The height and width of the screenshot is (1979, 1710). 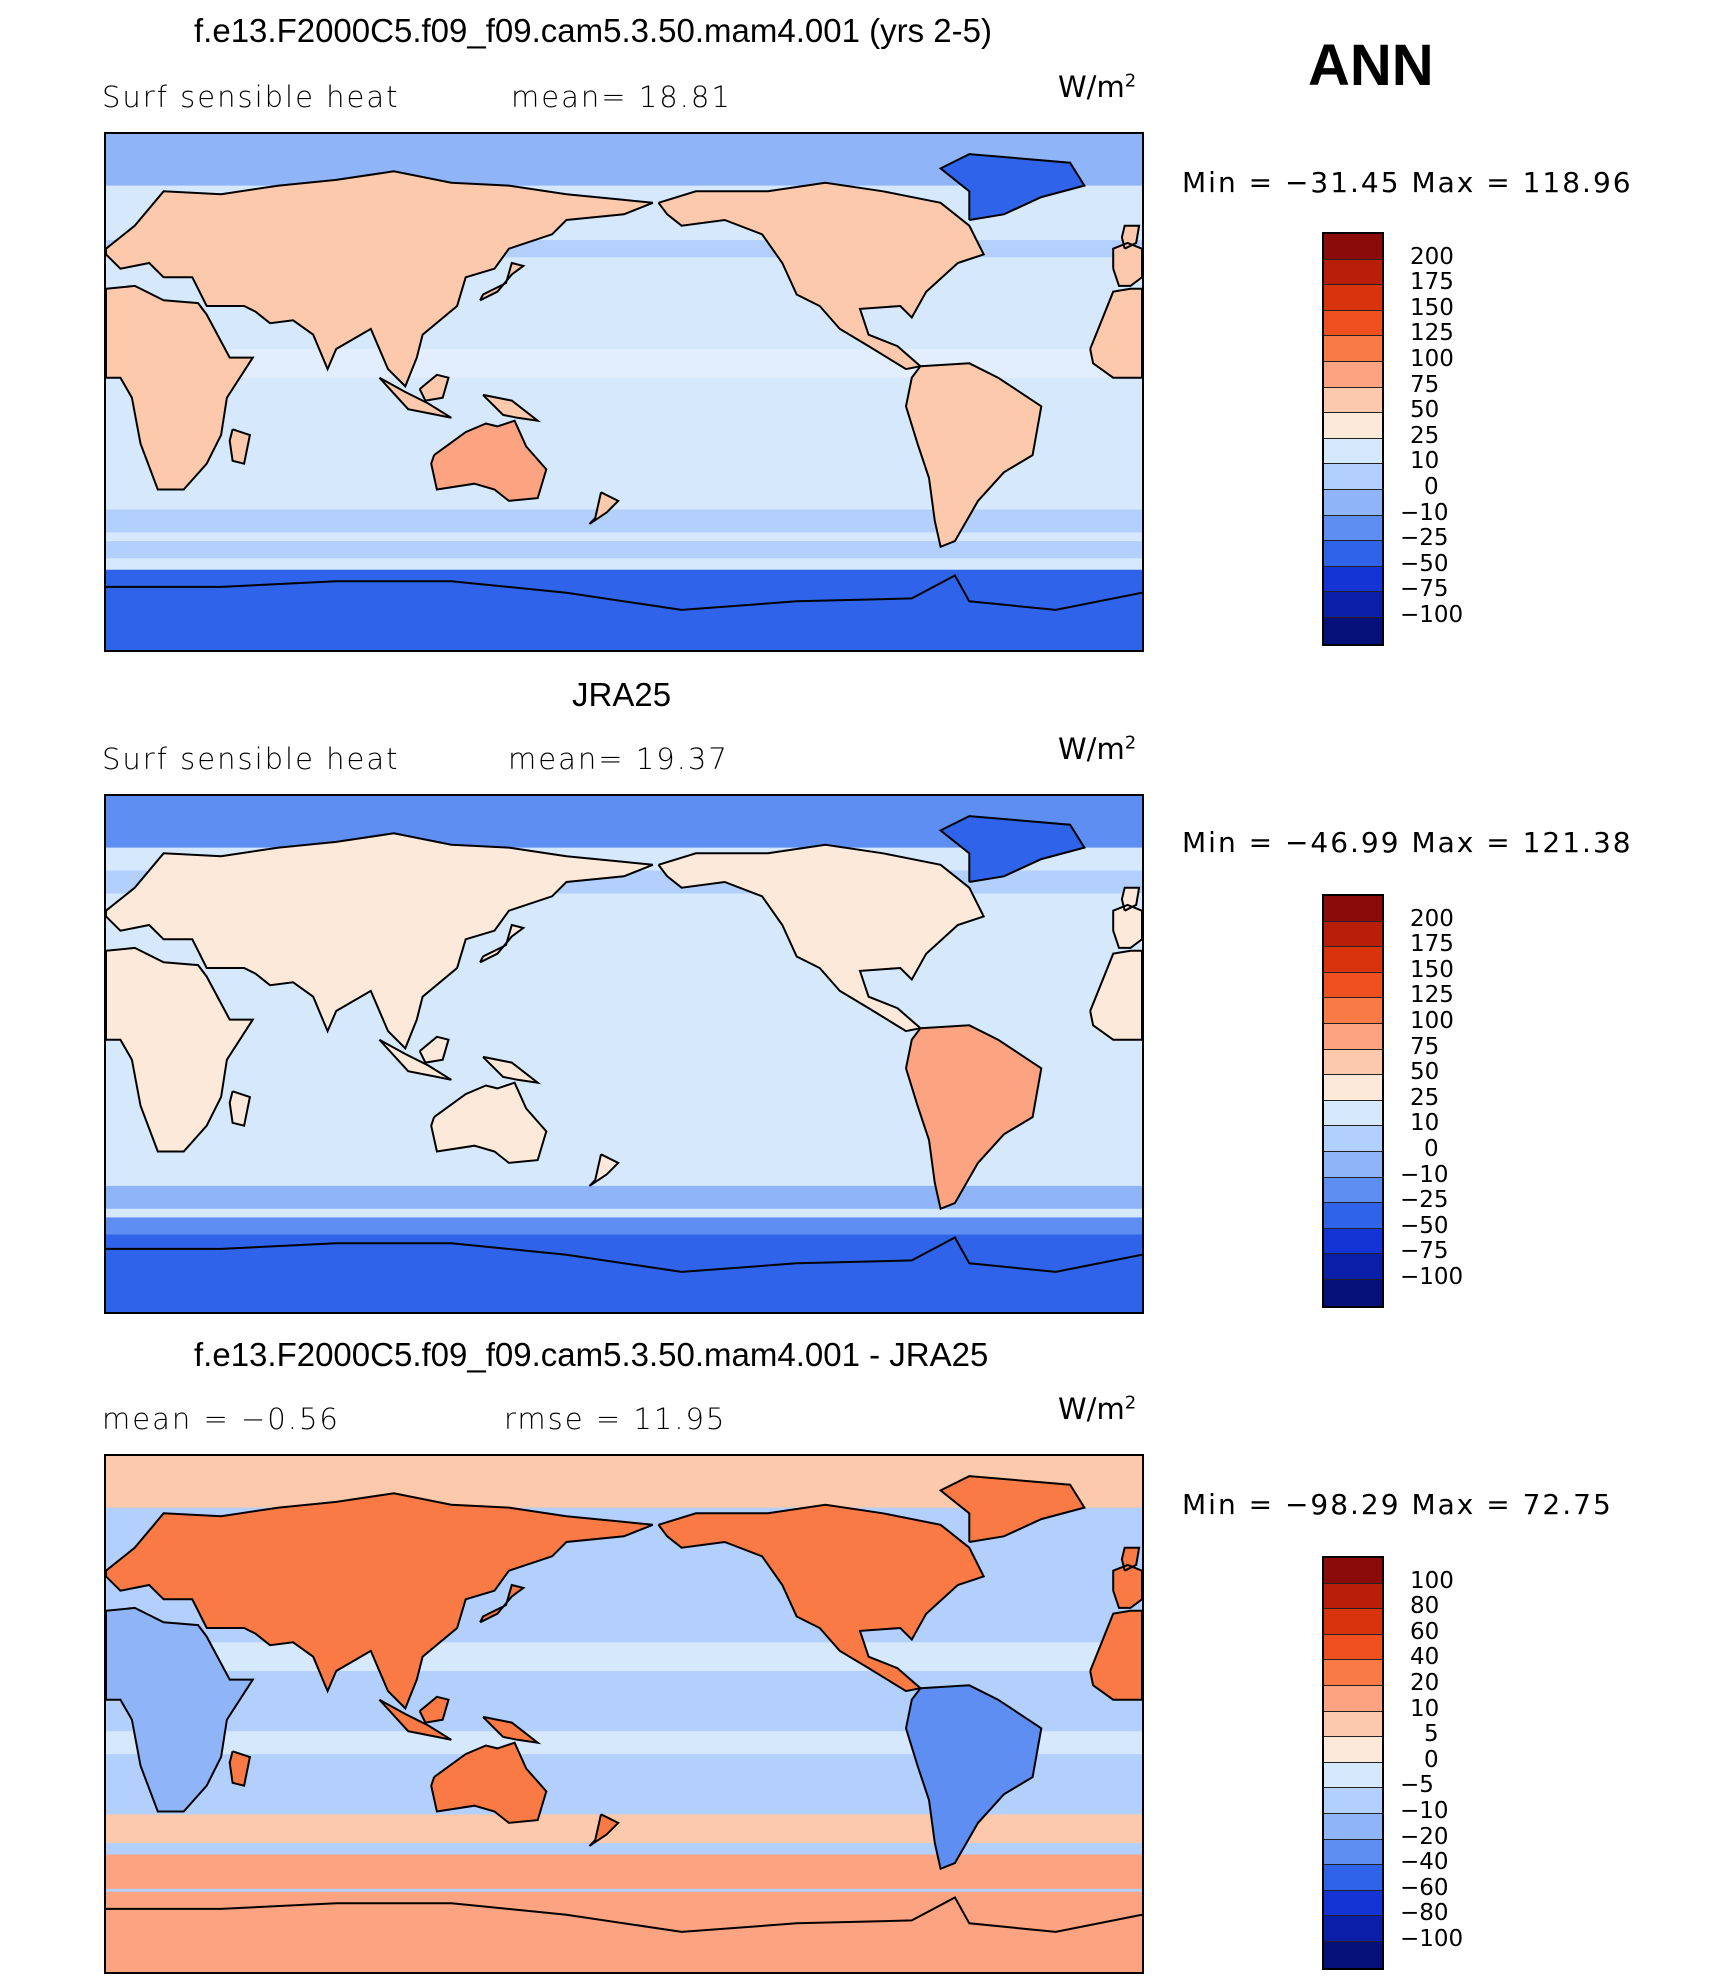 What do you see at coordinates (1431, 487) in the screenshot?
I see `colorbar-tick-label: 0` at bounding box center [1431, 487].